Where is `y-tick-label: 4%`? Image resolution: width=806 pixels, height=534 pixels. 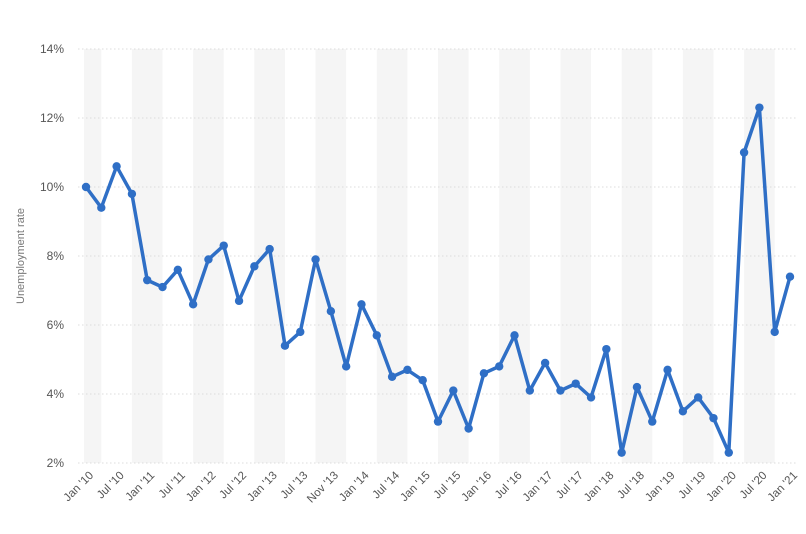 y-tick-label: 4% is located at coordinates (56, 394).